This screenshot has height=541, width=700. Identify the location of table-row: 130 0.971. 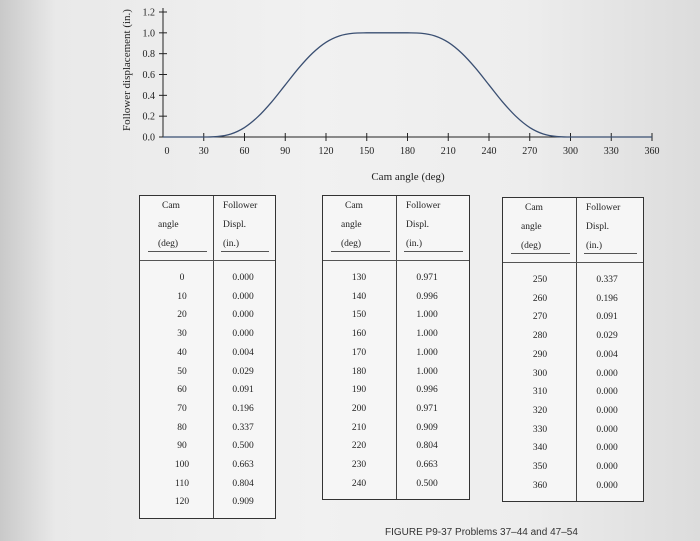
(396, 280).